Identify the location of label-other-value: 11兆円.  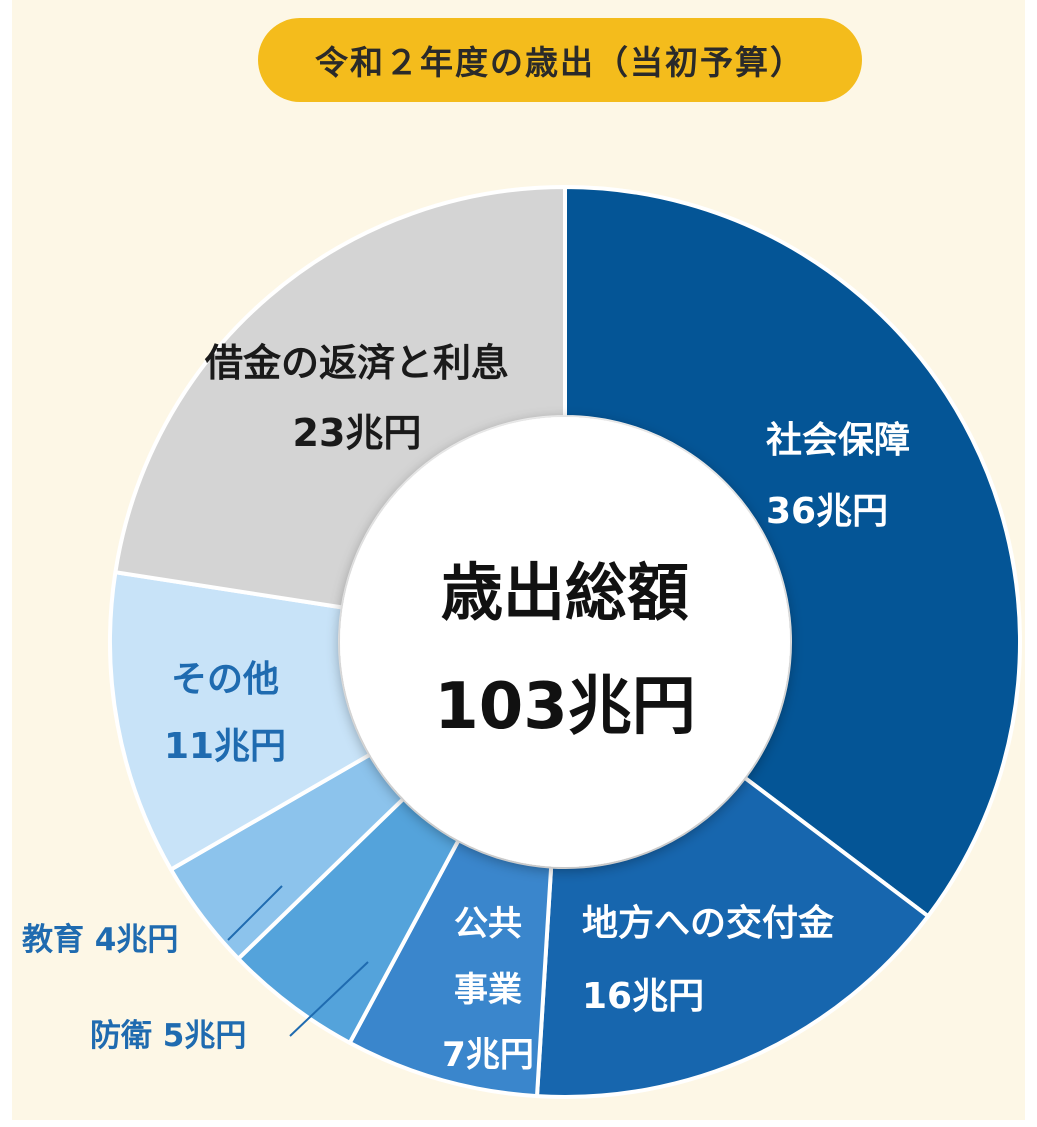
(225, 746).